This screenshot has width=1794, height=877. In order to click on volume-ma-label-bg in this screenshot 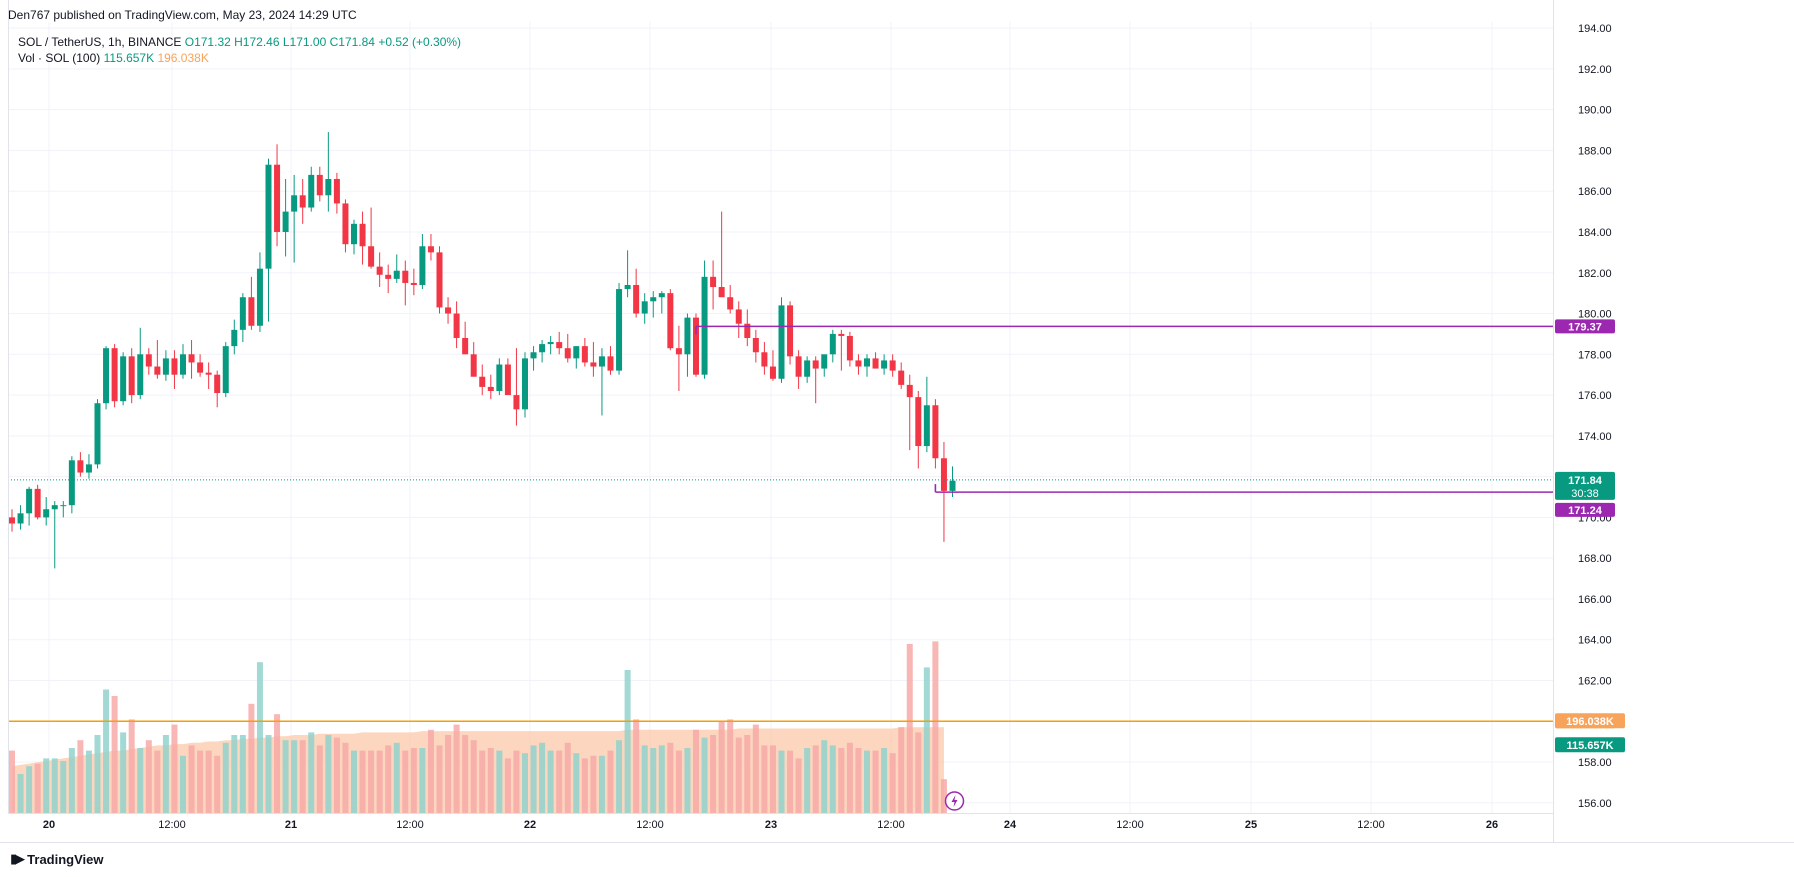, I will do `click(1590, 721)`.